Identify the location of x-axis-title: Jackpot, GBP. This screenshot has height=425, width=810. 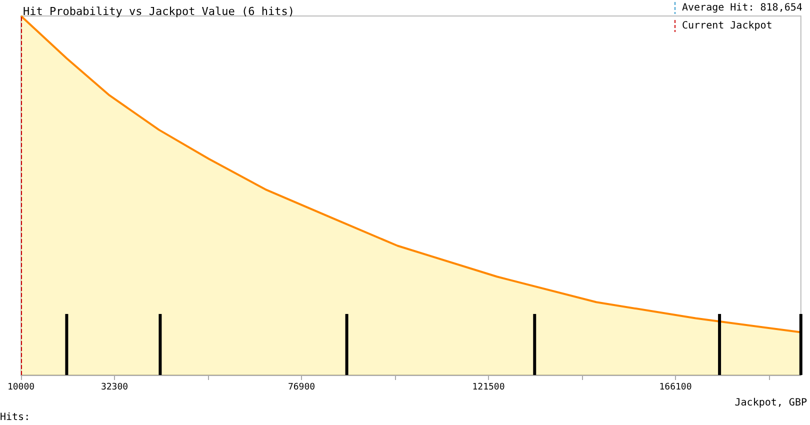
(770, 403).